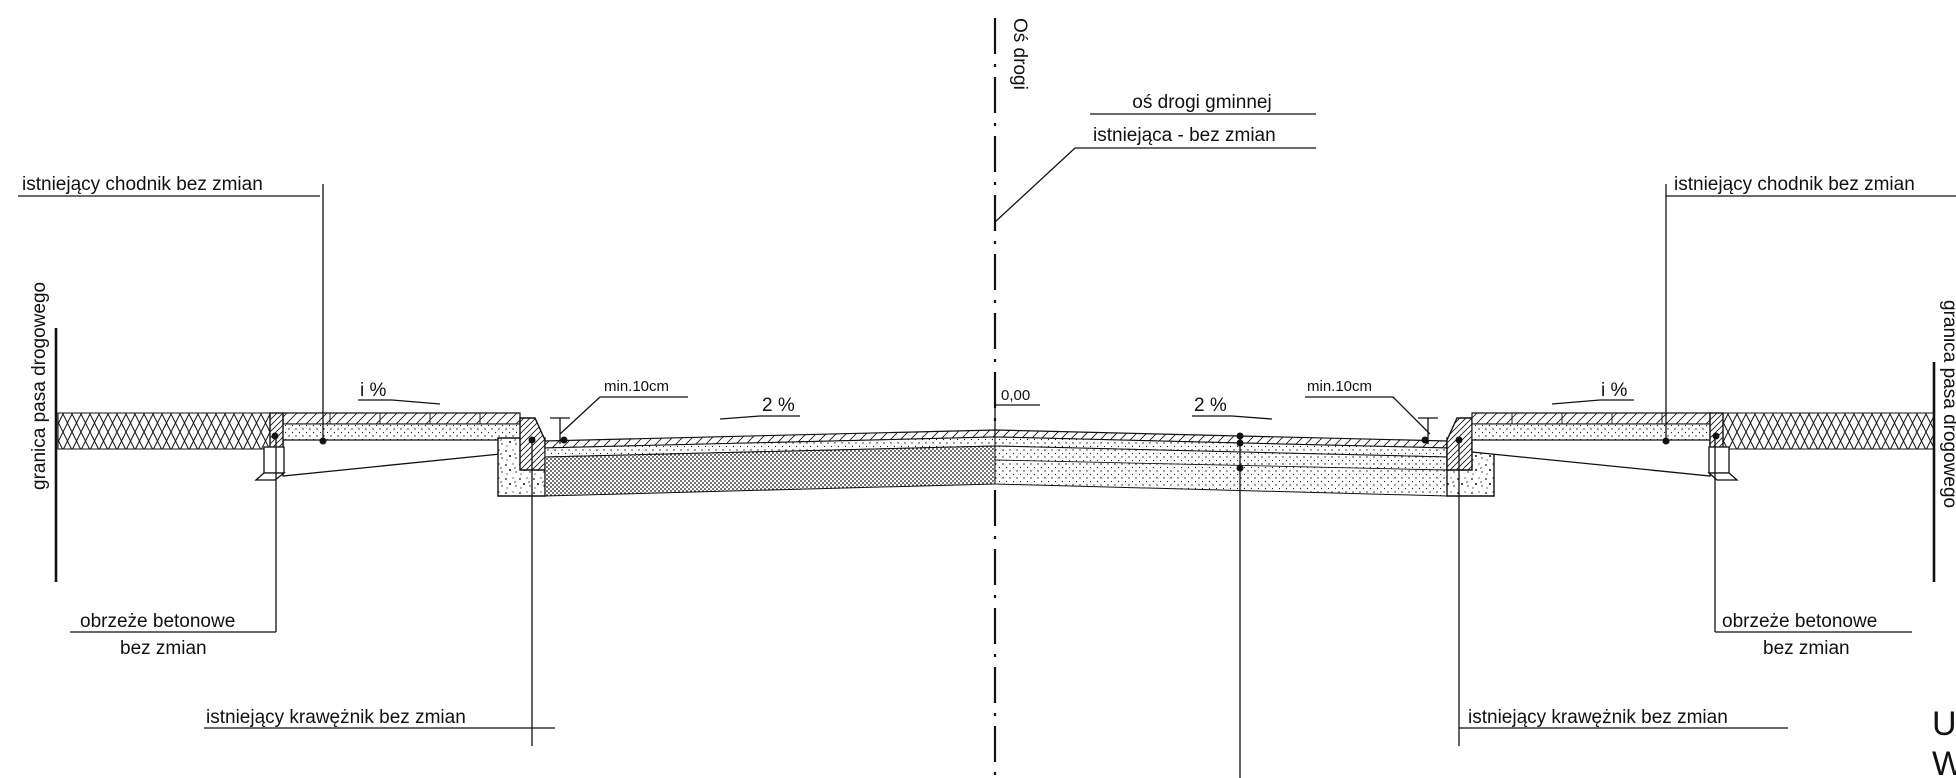  I want to click on right-sidewalk-slope: i %, so click(1592, 392).